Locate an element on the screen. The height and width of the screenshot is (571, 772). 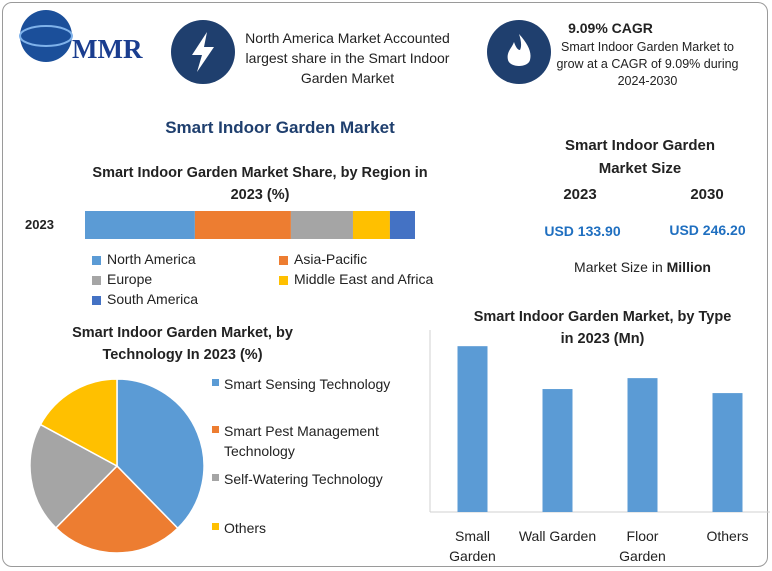
info-title: 9.09% CAGR is located at coordinates (610, 28).